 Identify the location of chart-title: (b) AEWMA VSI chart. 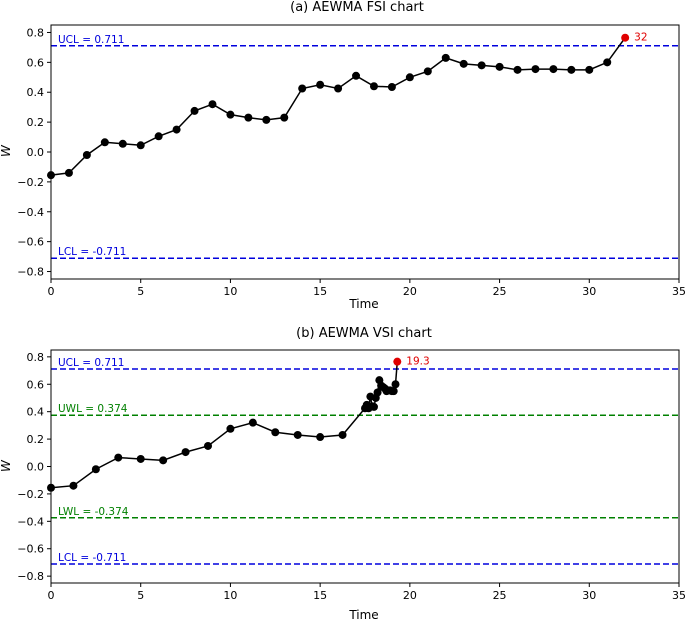
(364, 333).